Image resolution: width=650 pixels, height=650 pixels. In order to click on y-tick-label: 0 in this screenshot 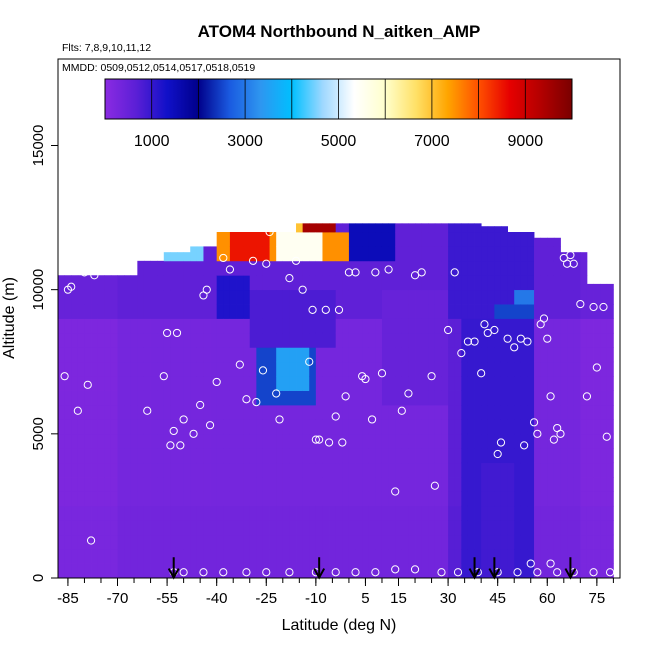, I will do `click(38, 578)`.